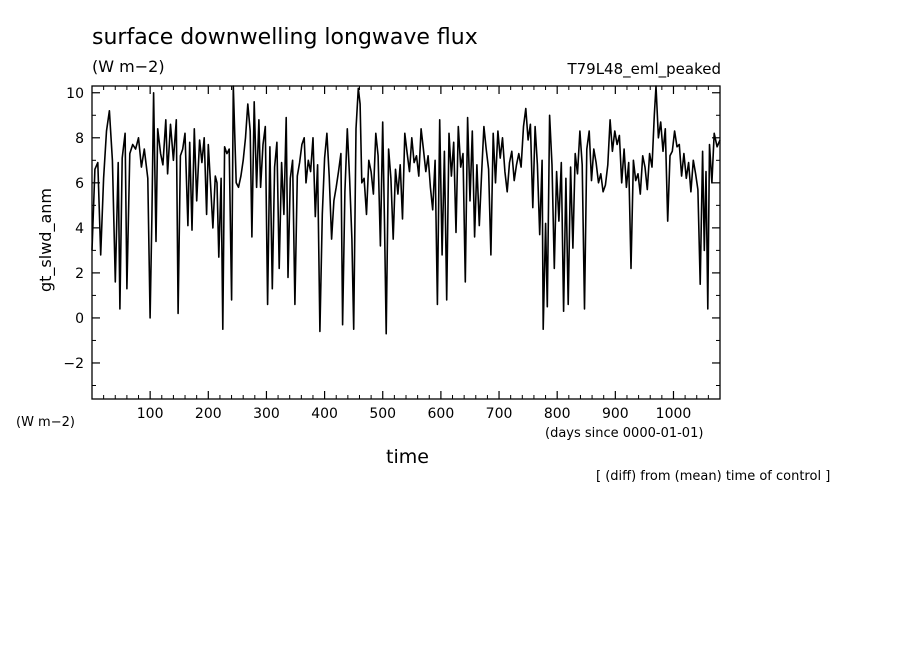  Describe the element at coordinates (499, 414) in the screenshot. I see `x-tick-label: 700` at that location.